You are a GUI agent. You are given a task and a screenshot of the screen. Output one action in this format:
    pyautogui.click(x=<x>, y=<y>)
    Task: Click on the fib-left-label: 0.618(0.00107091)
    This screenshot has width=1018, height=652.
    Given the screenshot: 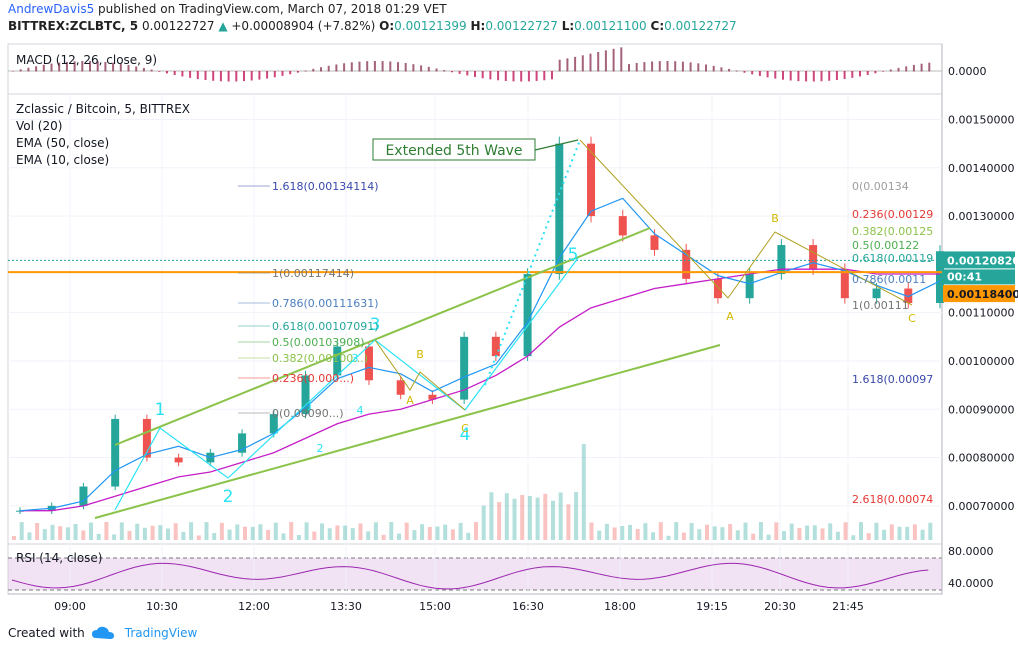 What is the action you would take?
    pyautogui.click(x=325, y=326)
    